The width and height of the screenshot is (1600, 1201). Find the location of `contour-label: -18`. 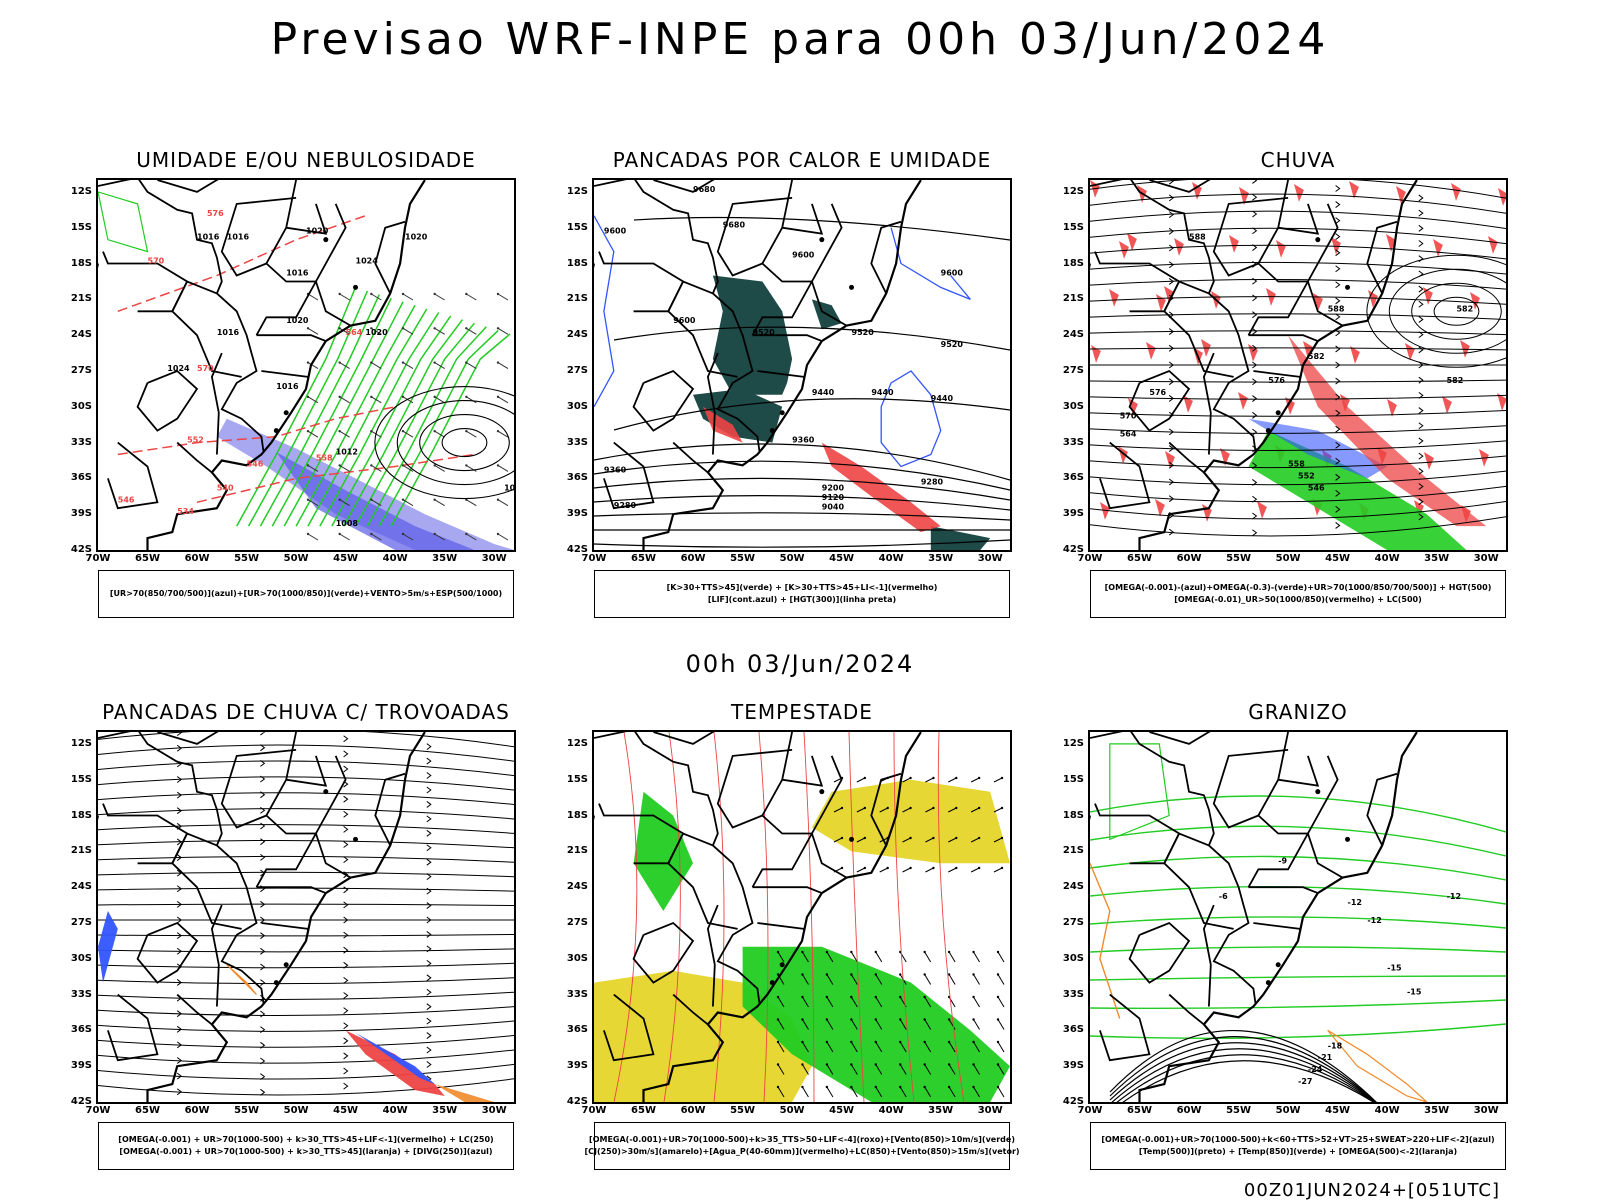

contour-label: -18 is located at coordinates (1335, 1045).